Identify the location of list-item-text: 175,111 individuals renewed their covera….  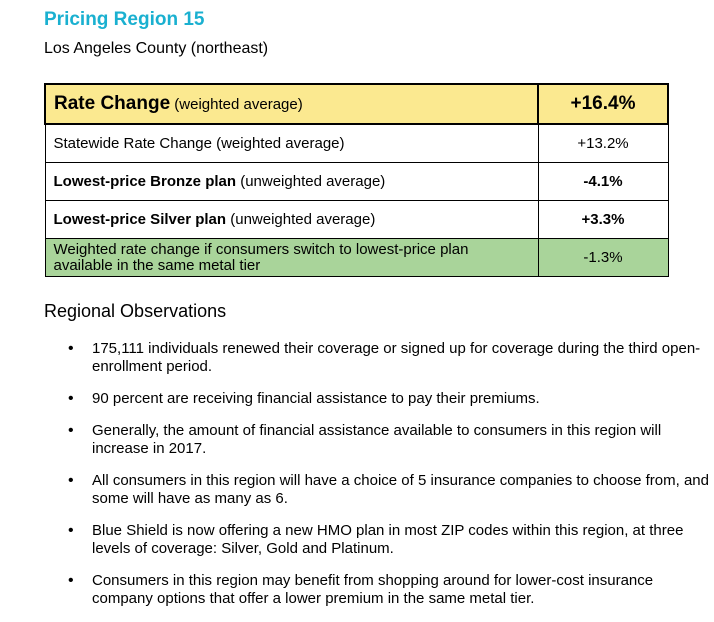
(396, 357).